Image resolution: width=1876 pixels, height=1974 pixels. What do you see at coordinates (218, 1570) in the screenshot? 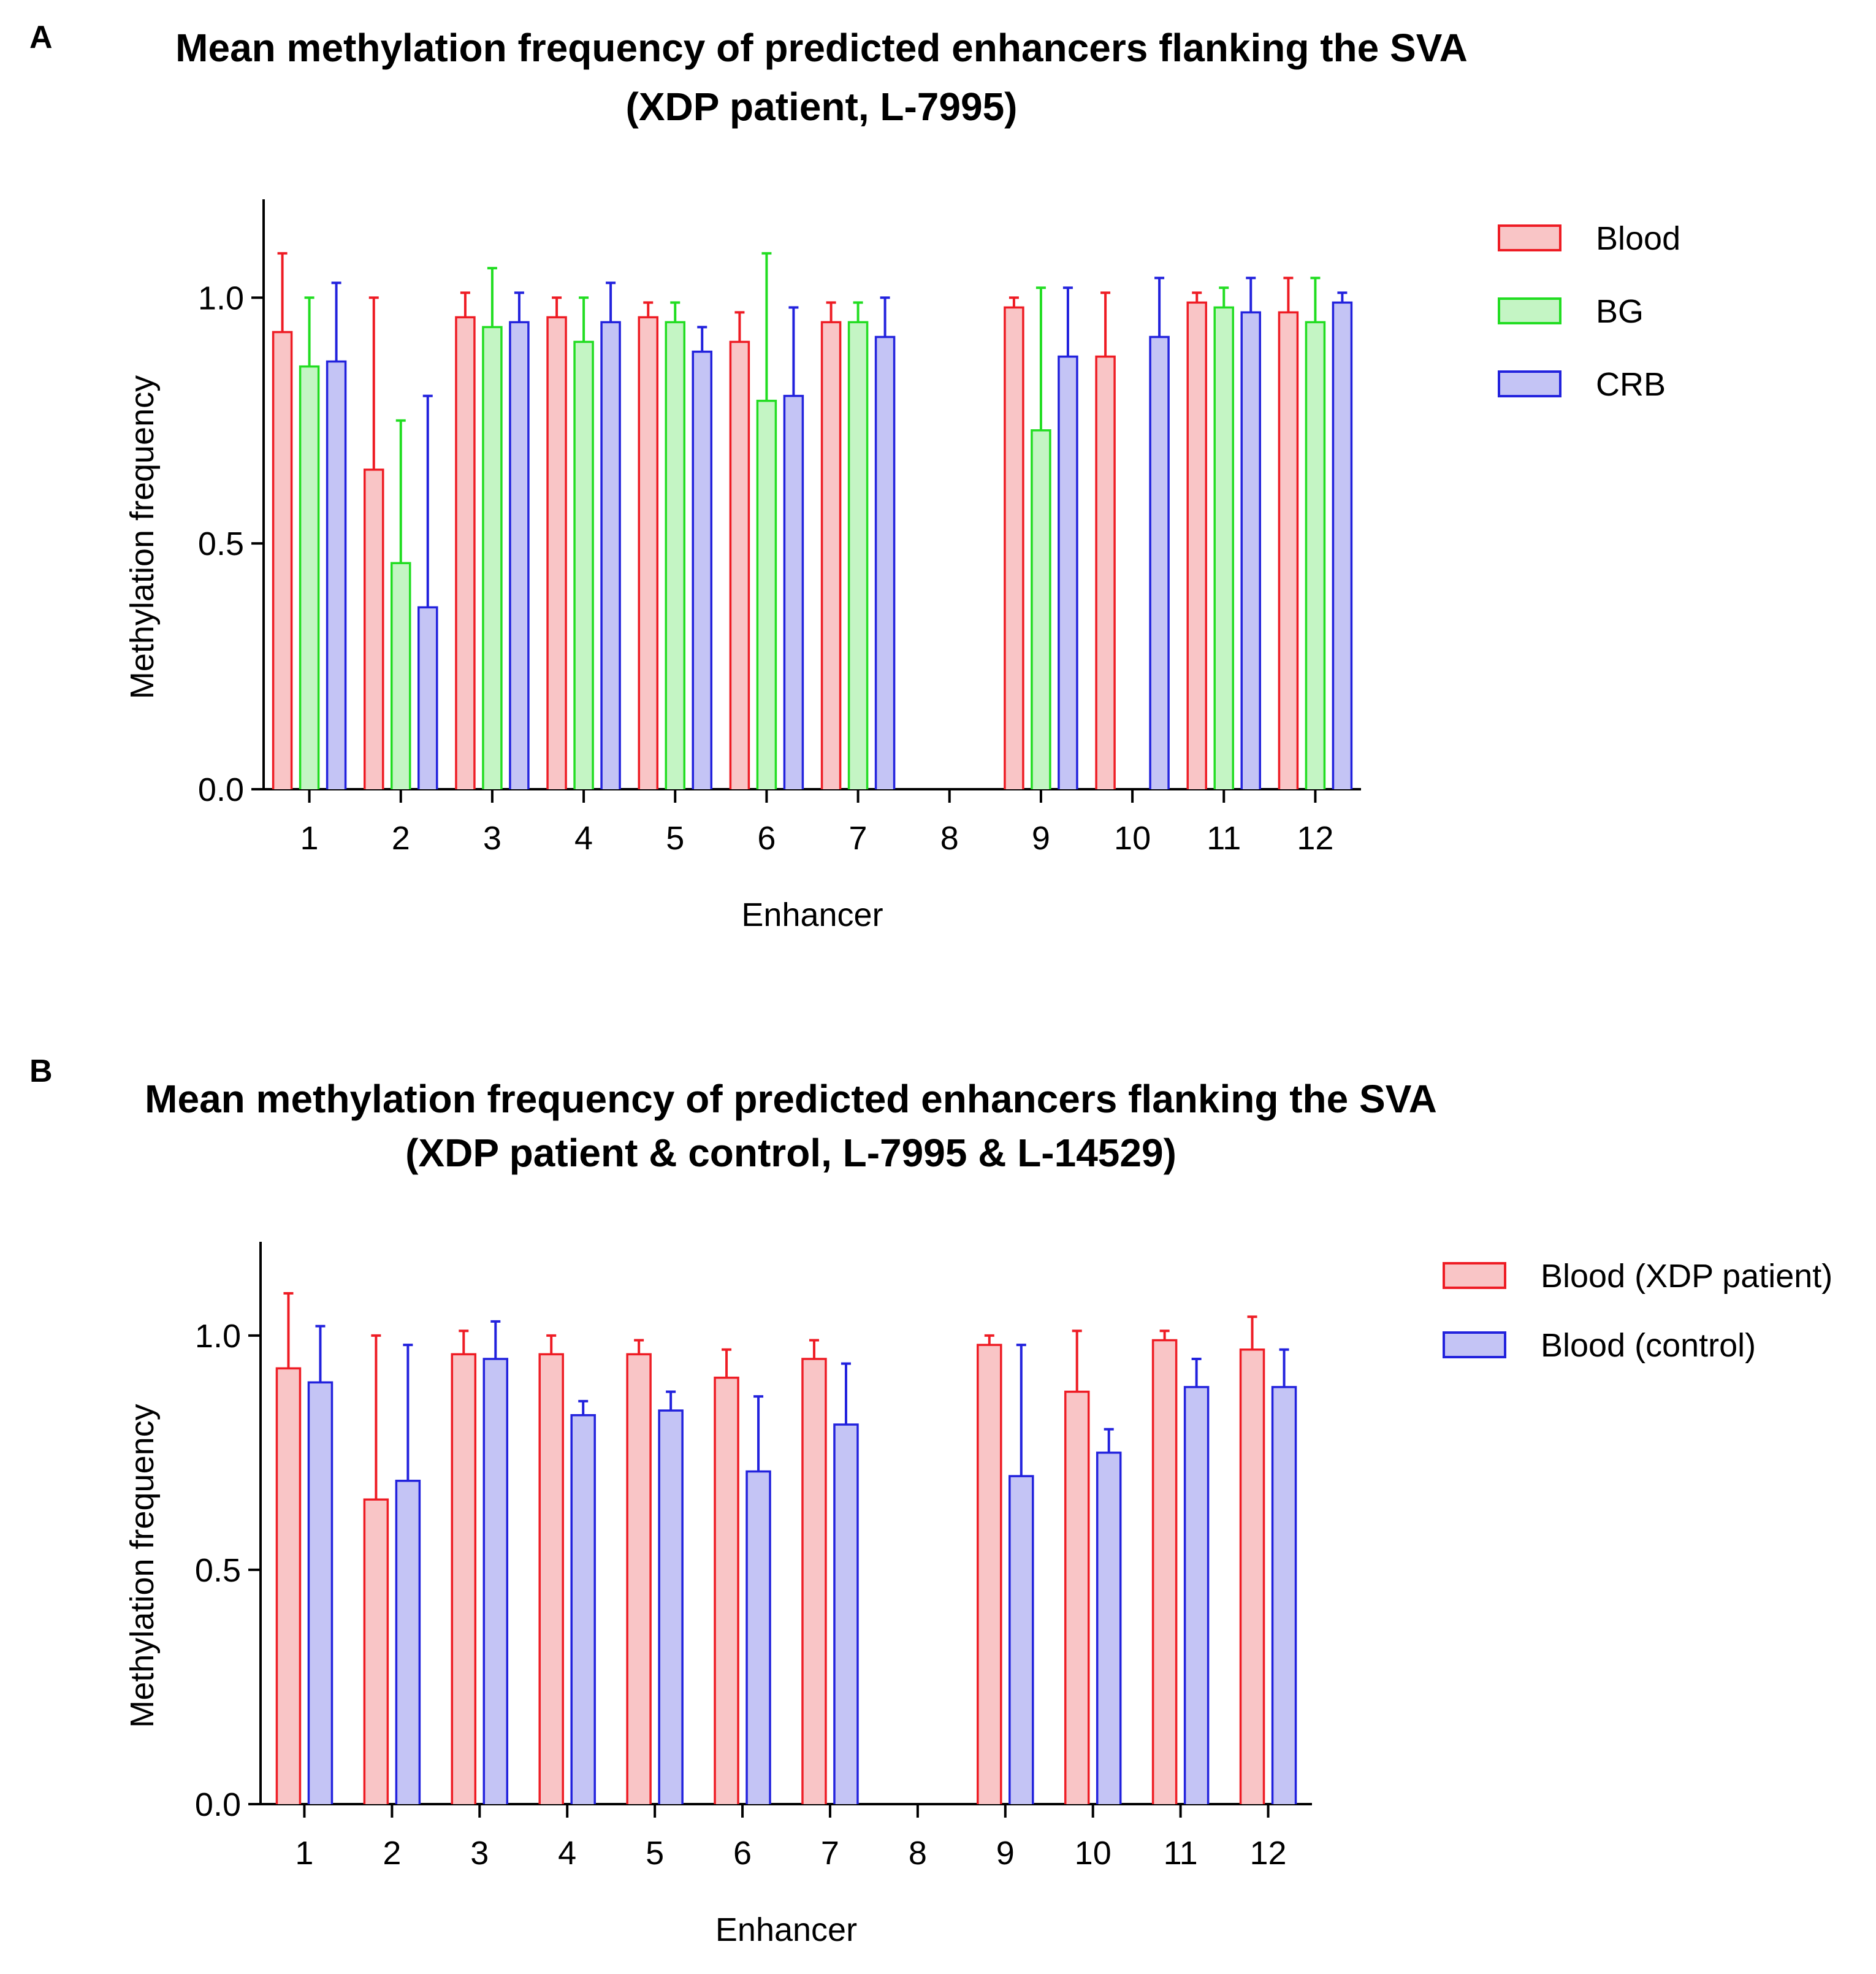
I see `b-y-tick-label: 0.5` at bounding box center [218, 1570].